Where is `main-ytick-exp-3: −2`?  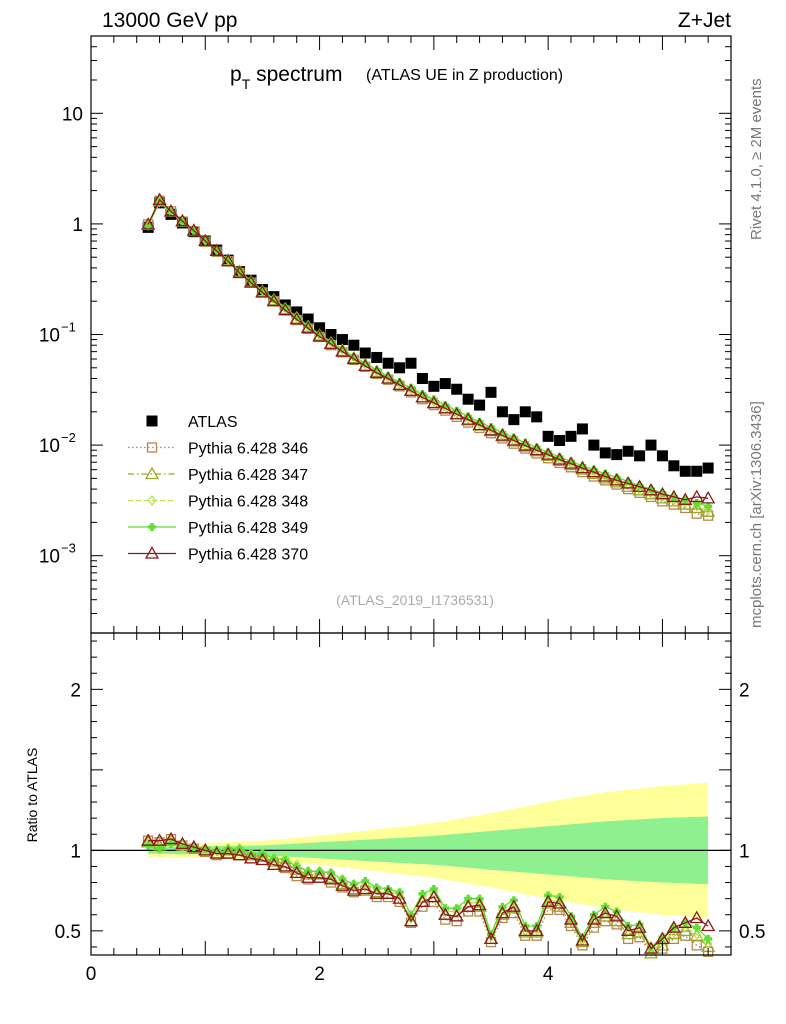 main-ytick-exp-3: −2 is located at coordinates (68, 437).